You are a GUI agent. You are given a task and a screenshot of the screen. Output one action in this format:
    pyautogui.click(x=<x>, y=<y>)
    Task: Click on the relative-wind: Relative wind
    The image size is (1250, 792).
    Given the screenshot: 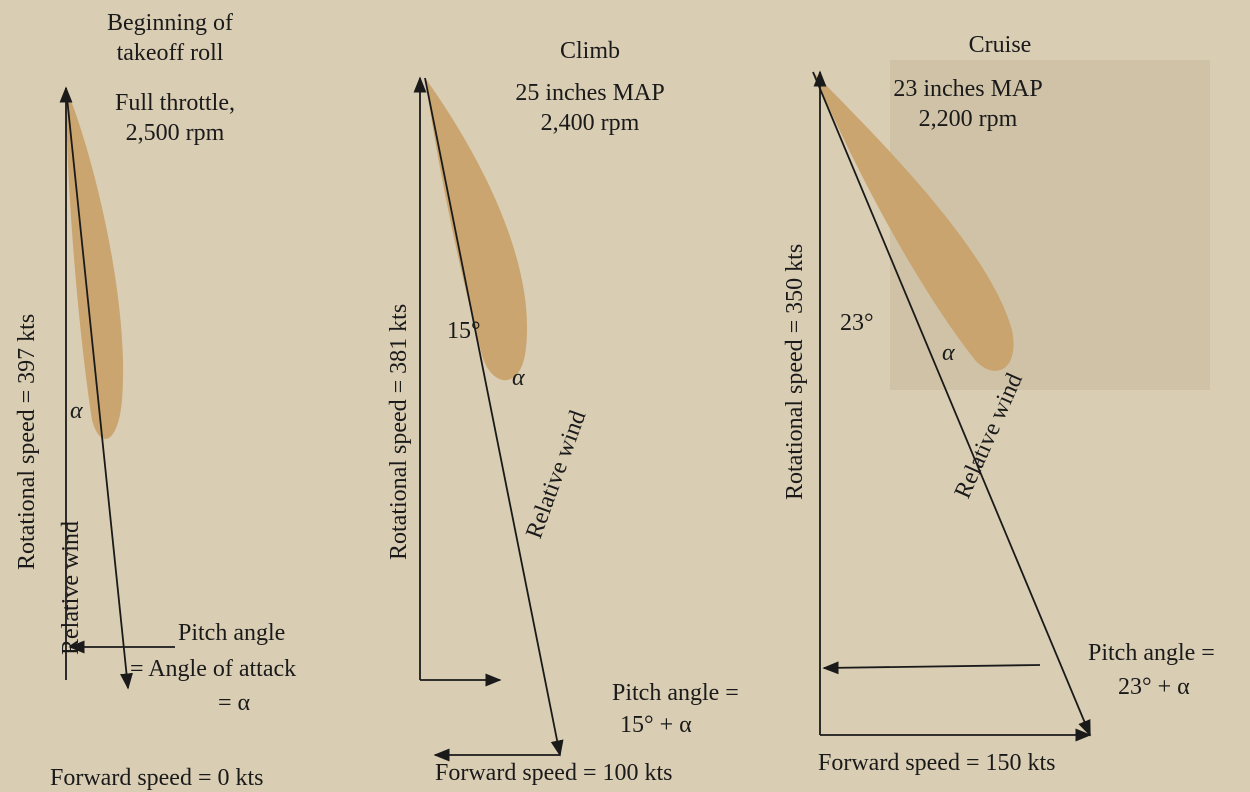 What is the action you would take?
    pyautogui.click(x=71, y=588)
    